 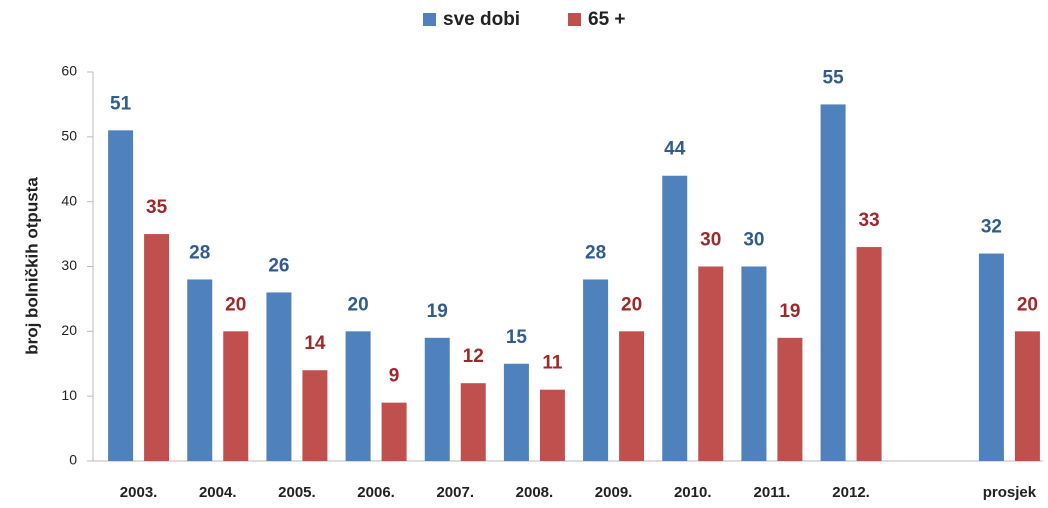 I want to click on x-tick-label: 2004., so click(x=218, y=492).